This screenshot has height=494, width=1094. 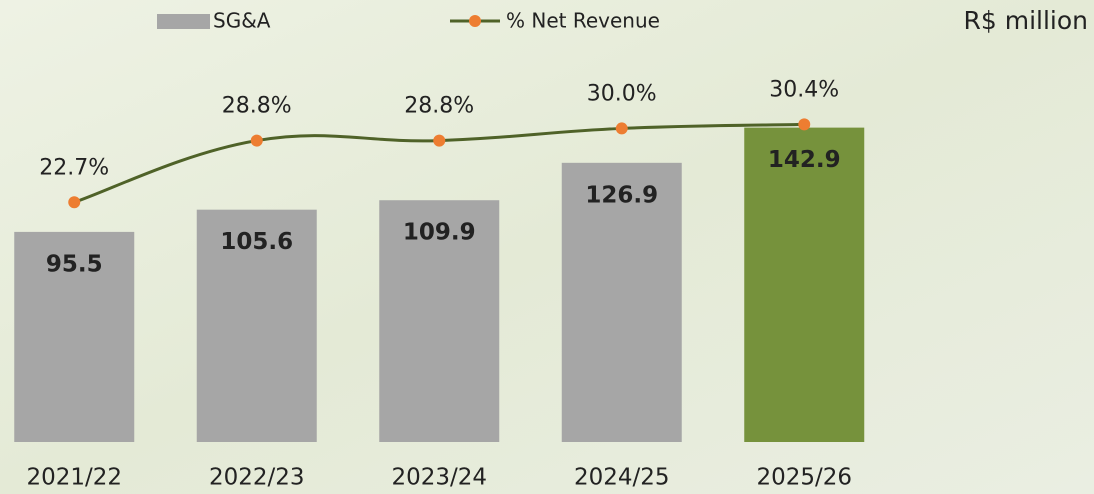 What do you see at coordinates (74, 264) in the screenshot?
I see `bar-value-label: 95.5` at bounding box center [74, 264].